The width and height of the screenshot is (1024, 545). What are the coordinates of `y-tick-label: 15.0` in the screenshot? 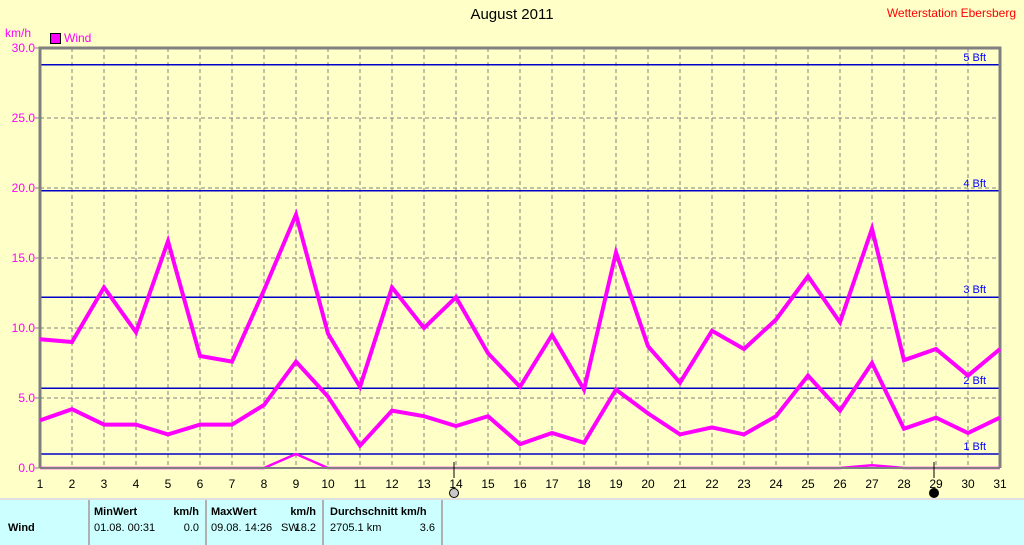 It's located at (24, 258).